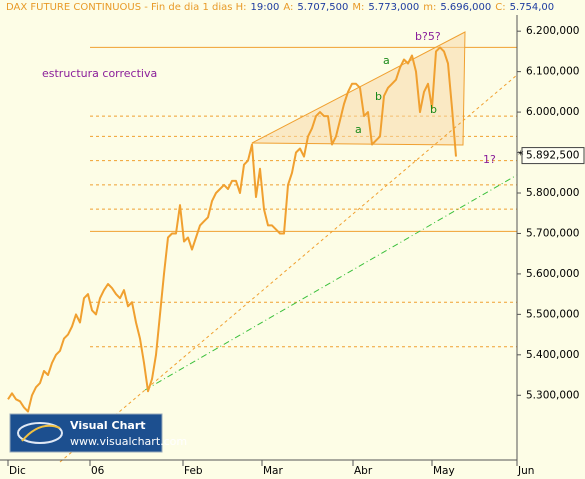 The image size is (585, 479). I want to click on y-tick-label: 5.400,000, so click(552, 355).